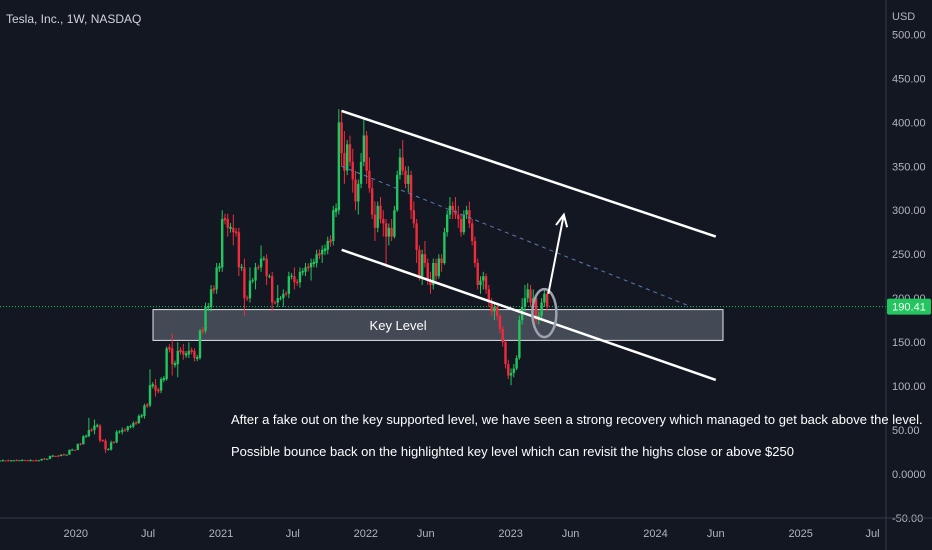 The width and height of the screenshot is (932, 550). I want to click on key-level-zone, so click(438, 325).